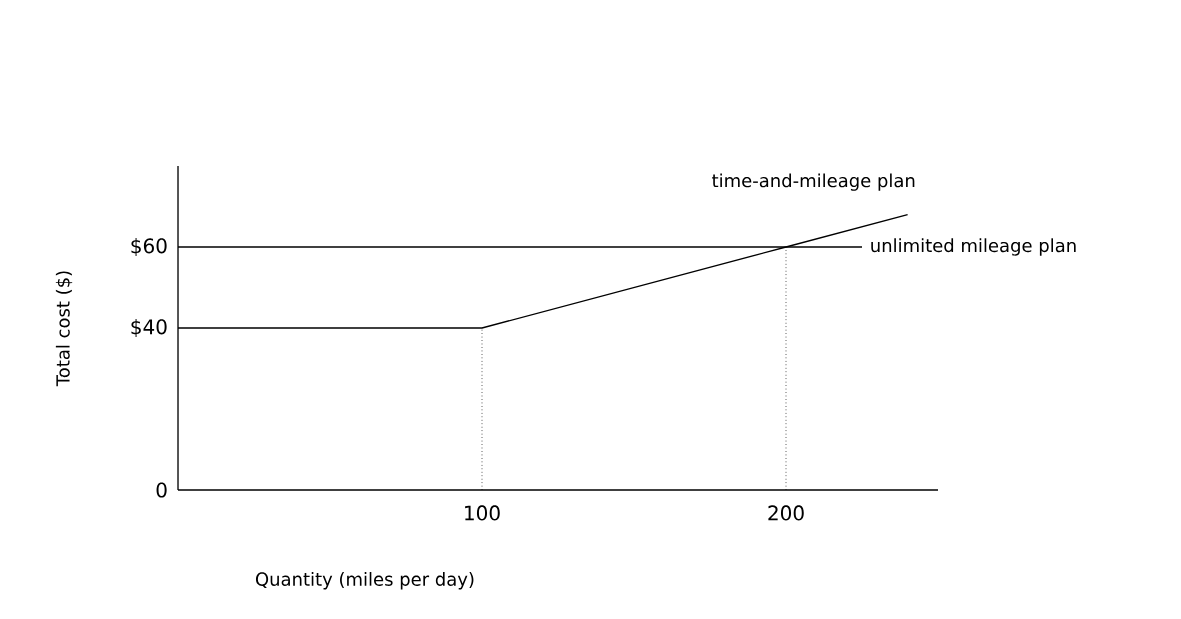 This screenshot has height=619, width=1181. What do you see at coordinates (786, 513) in the screenshot?
I see `x-tick-label: 200` at bounding box center [786, 513].